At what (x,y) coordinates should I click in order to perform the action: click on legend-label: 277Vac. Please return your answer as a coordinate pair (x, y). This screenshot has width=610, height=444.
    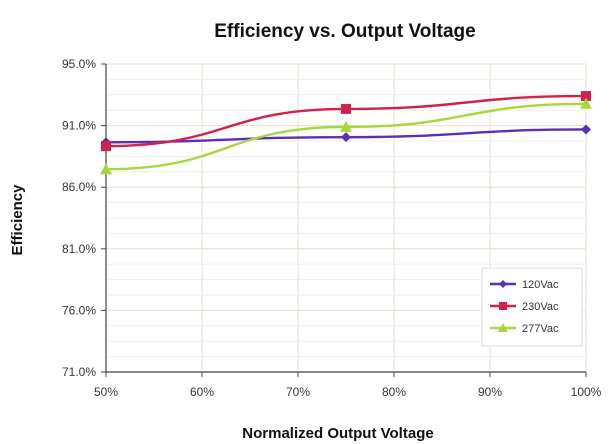
    Looking at the image, I should click on (540, 329).